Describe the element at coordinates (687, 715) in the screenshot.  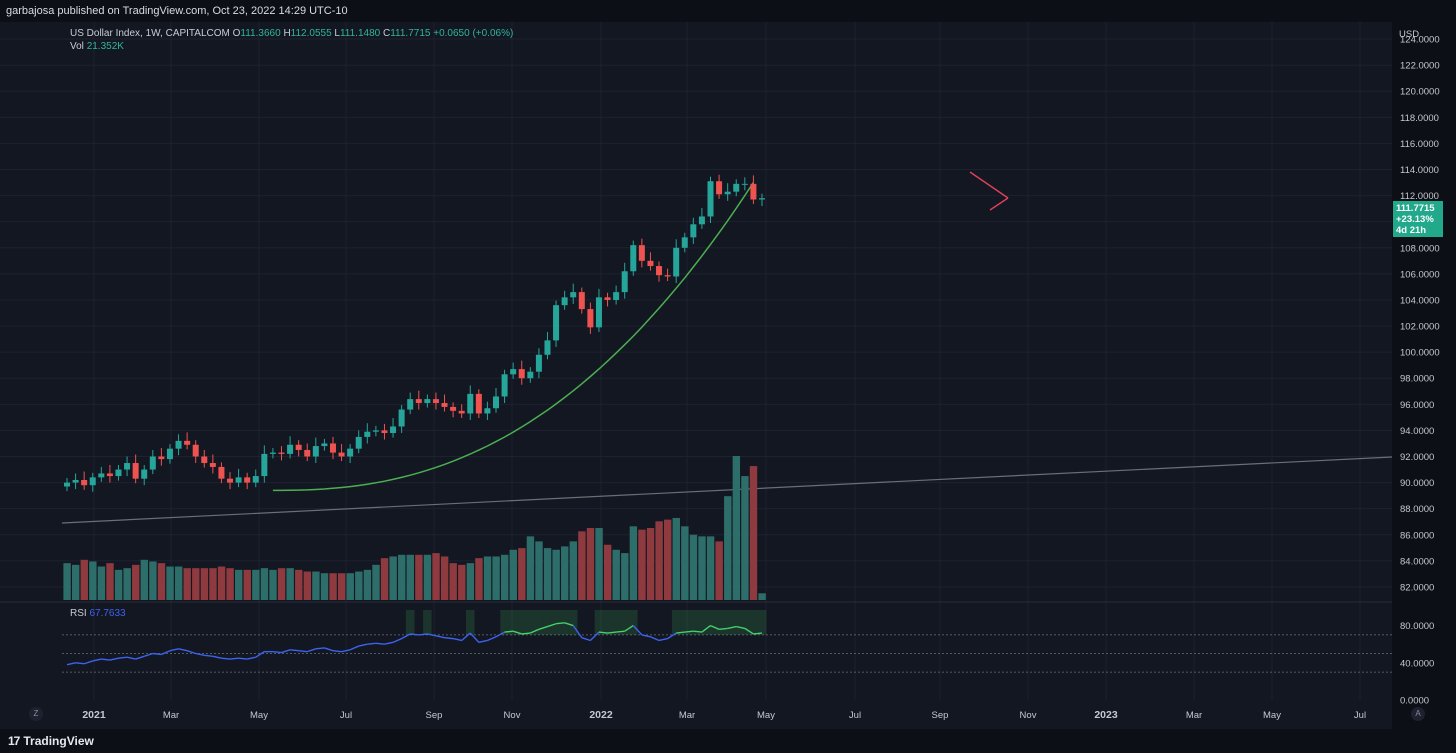
I see `time-tick-label: Mar` at that location.